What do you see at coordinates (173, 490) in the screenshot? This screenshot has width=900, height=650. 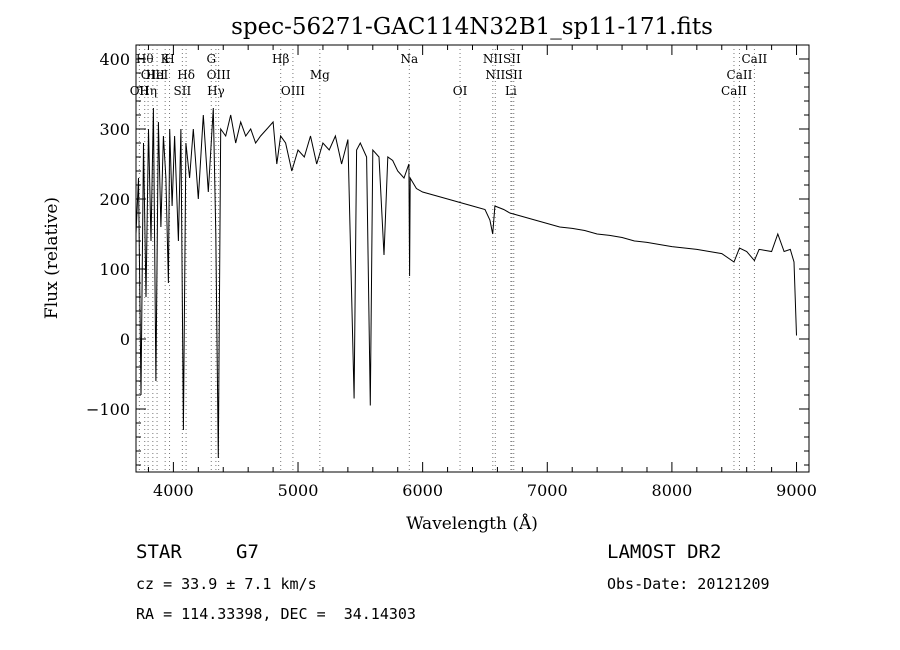 I see `x-tick-label: 4000` at bounding box center [173, 490].